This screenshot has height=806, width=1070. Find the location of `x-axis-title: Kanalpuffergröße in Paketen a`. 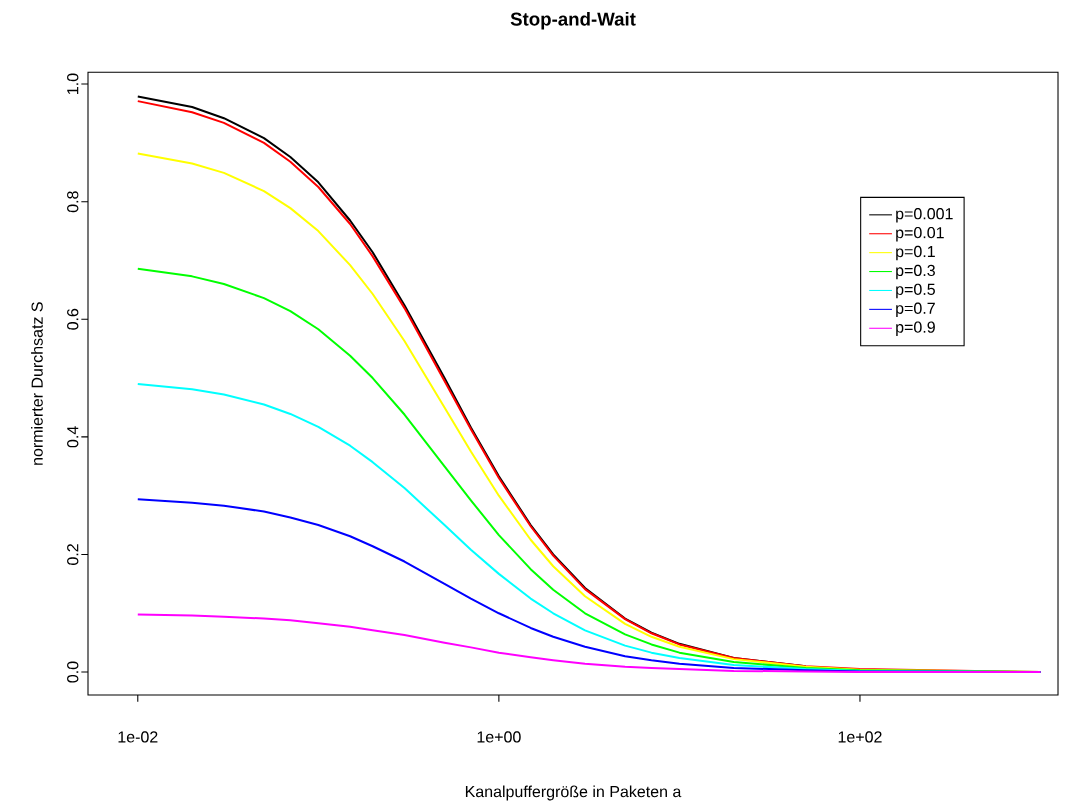

x-axis-title: Kanalpuffergröße in Paketen a is located at coordinates (573, 793).